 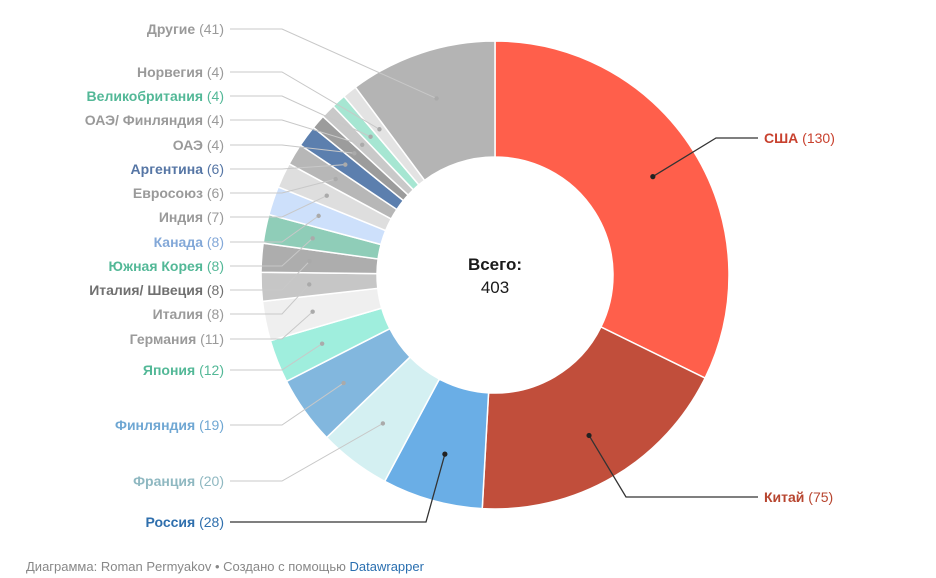 I want to click on leader-line-япония, so click(x=276, y=357).